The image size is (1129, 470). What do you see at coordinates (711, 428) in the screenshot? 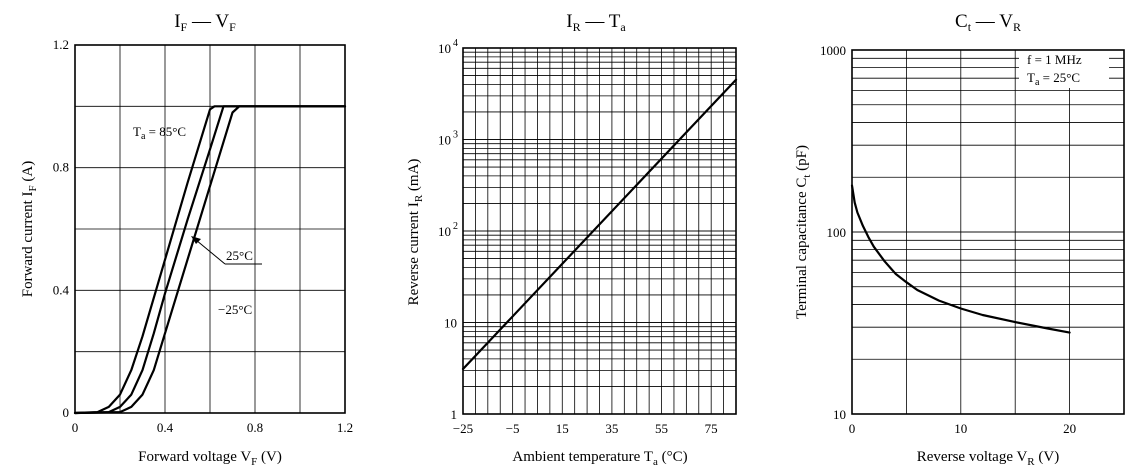
I see `x-tick-label: 75` at bounding box center [711, 428].